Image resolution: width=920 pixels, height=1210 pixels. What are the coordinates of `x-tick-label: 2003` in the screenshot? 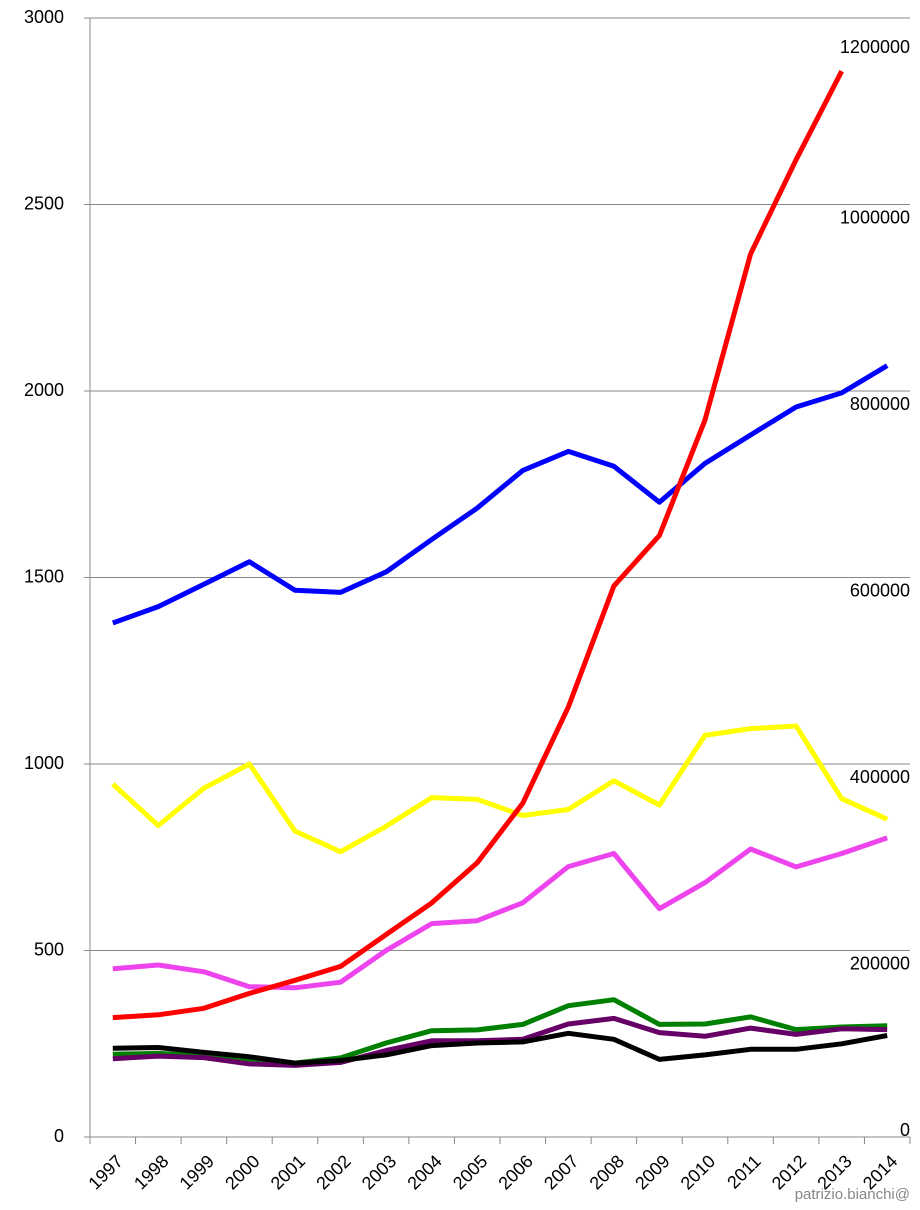 It's located at (379, 1172).